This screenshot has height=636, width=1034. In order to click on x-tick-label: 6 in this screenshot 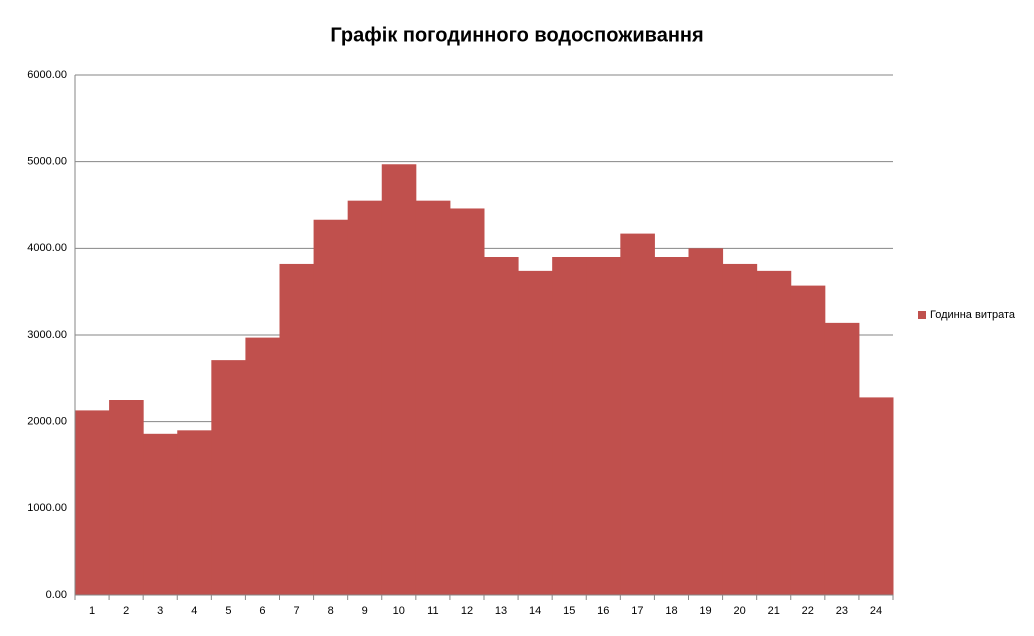, I will do `click(262, 611)`.